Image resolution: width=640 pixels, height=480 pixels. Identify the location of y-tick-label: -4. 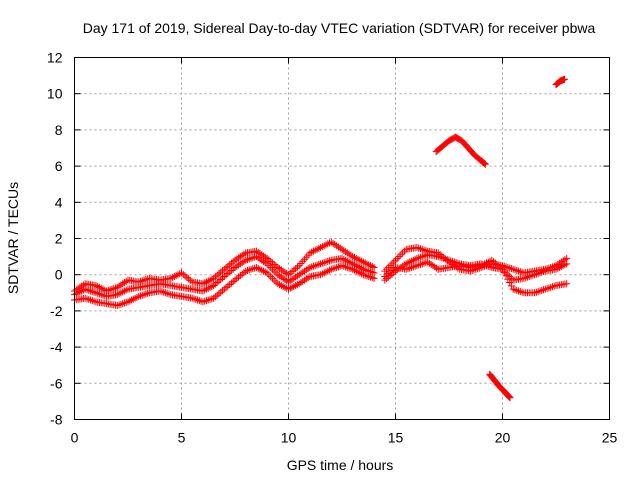
(56, 347).